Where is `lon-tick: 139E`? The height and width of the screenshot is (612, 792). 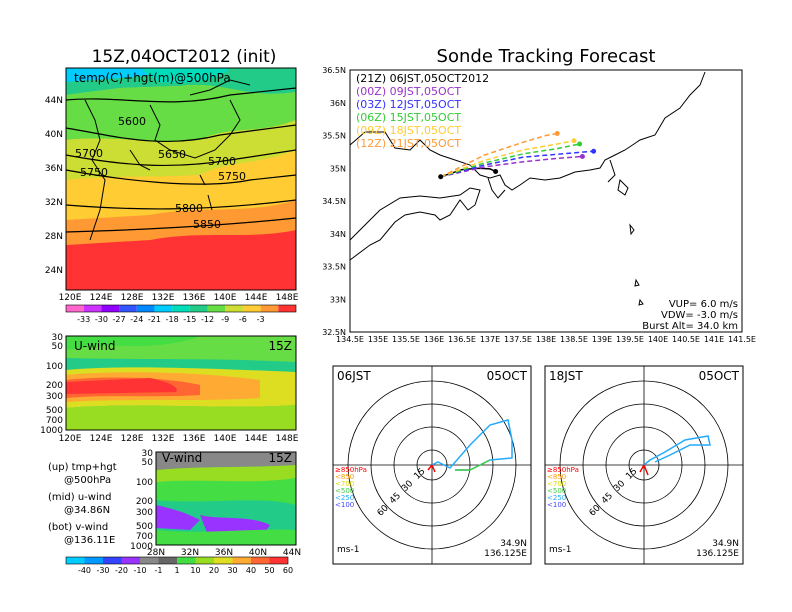
lon-tick: 139E is located at coordinates (602, 339).